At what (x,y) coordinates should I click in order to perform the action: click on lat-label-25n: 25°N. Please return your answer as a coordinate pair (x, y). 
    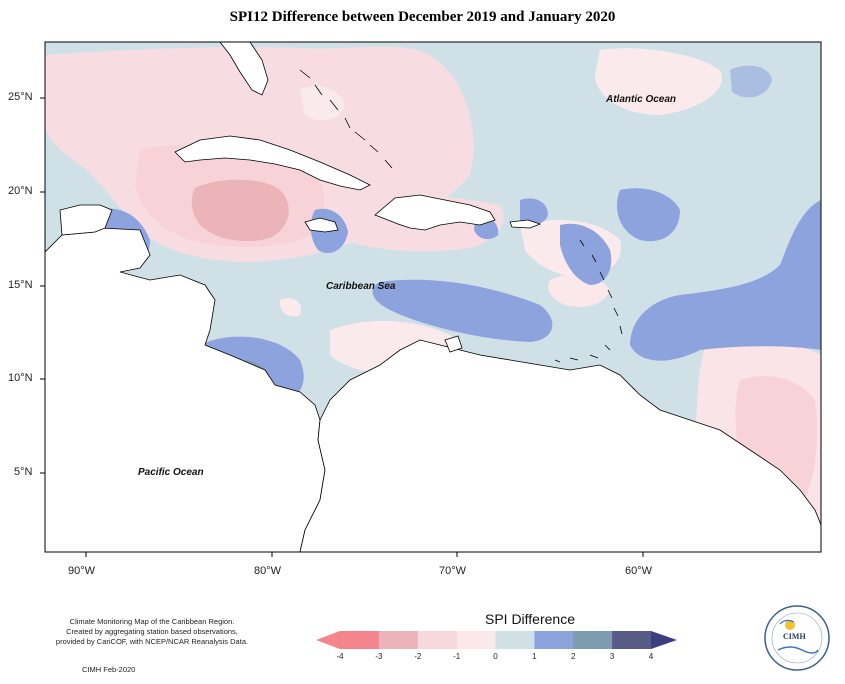
    Looking at the image, I should click on (20, 97).